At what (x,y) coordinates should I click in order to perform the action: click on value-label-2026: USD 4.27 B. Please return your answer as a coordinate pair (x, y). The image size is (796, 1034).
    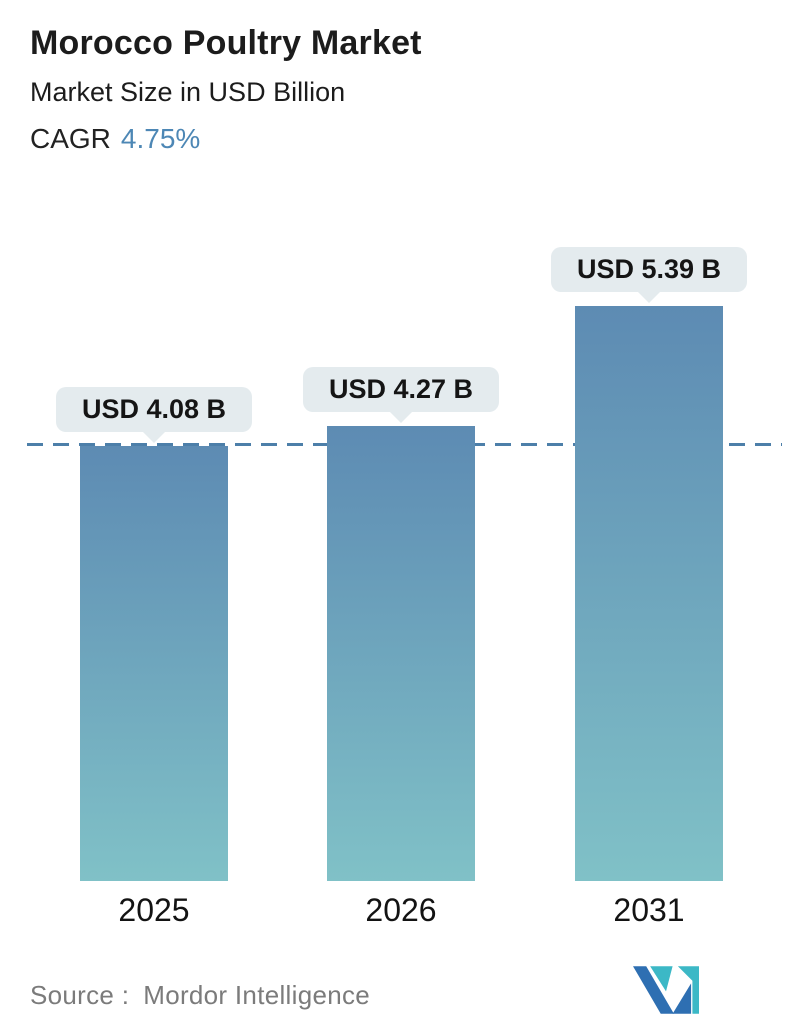
    Looking at the image, I should click on (401, 389).